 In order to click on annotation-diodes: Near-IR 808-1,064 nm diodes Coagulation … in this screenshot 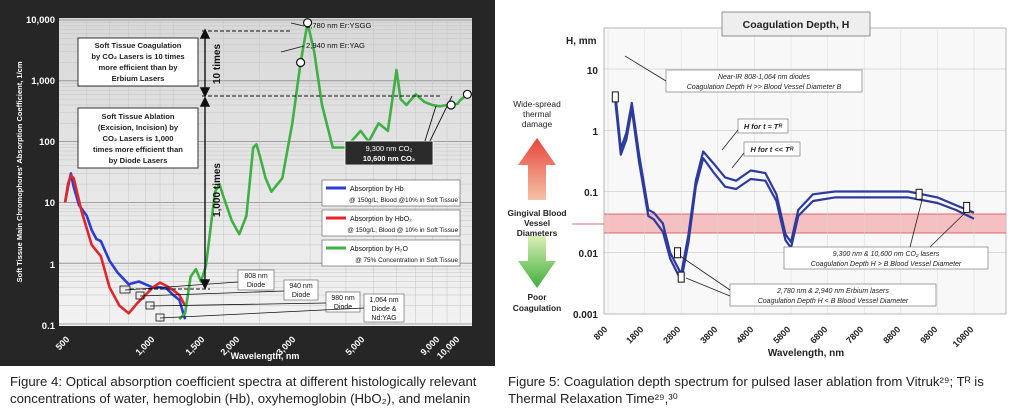, I will do `click(743, 74)`.